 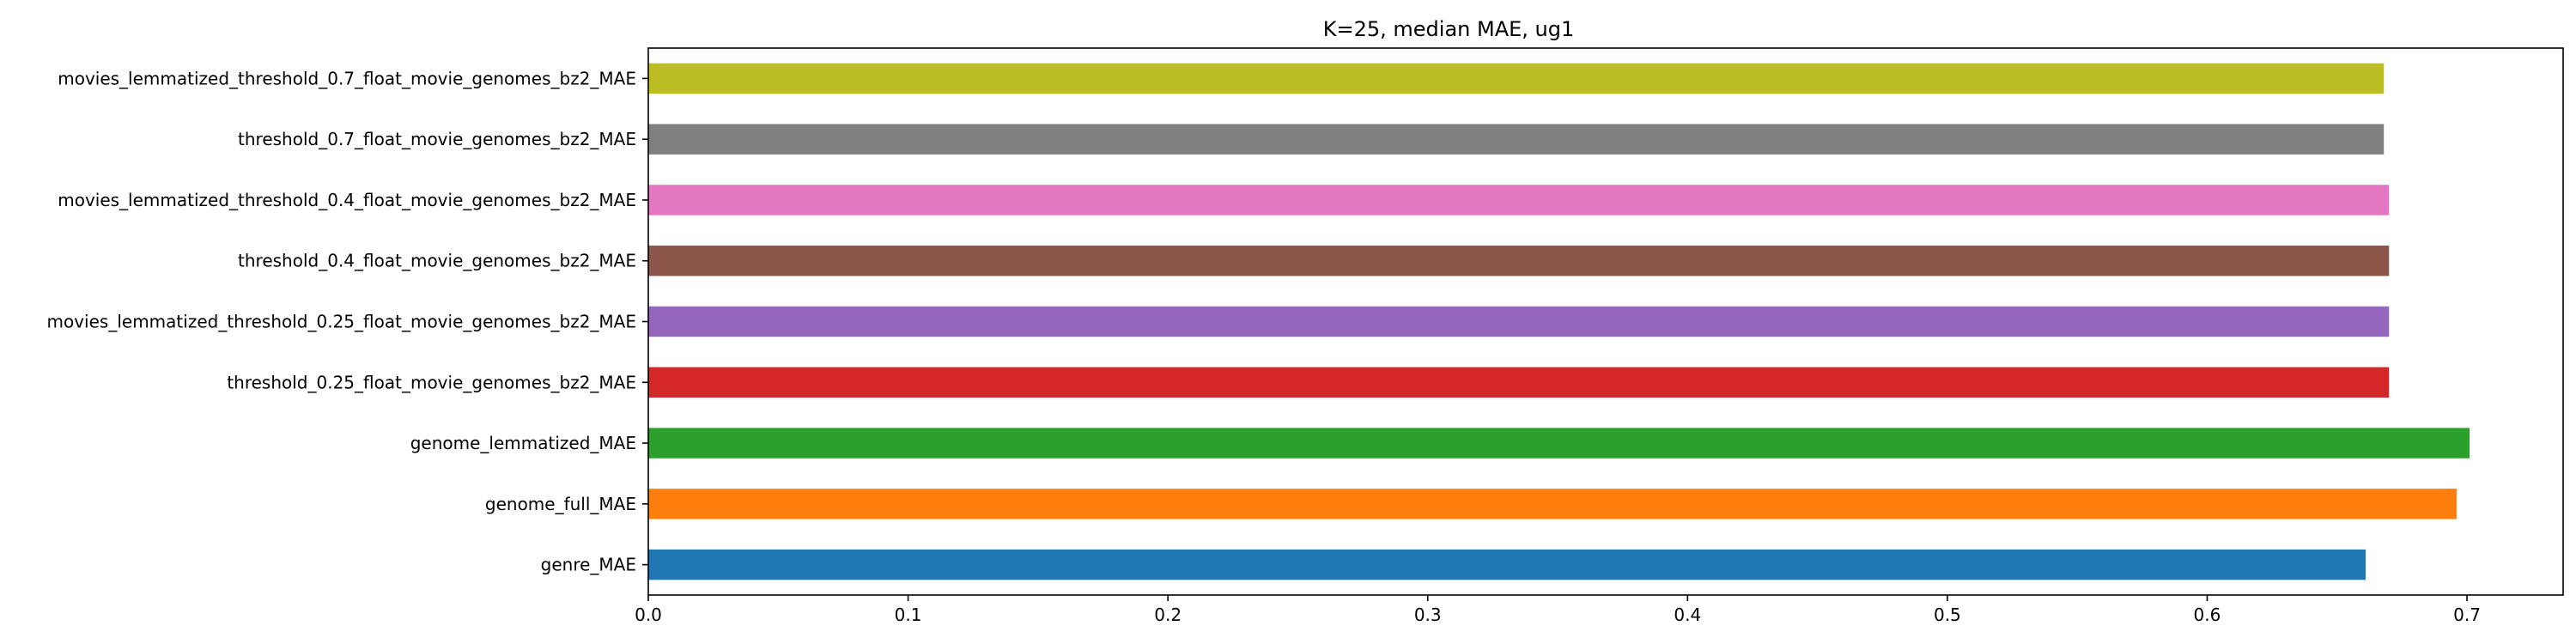 What do you see at coordinates (588, 565) in the screenshot?
I see `y-tick-label: genre_MAE` at bounding box center [588, 565].